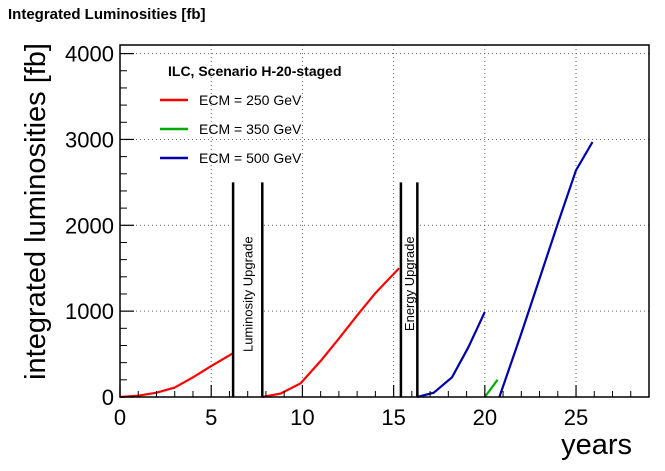  I want to click on x-tick-label: 5, so click(211, 417).